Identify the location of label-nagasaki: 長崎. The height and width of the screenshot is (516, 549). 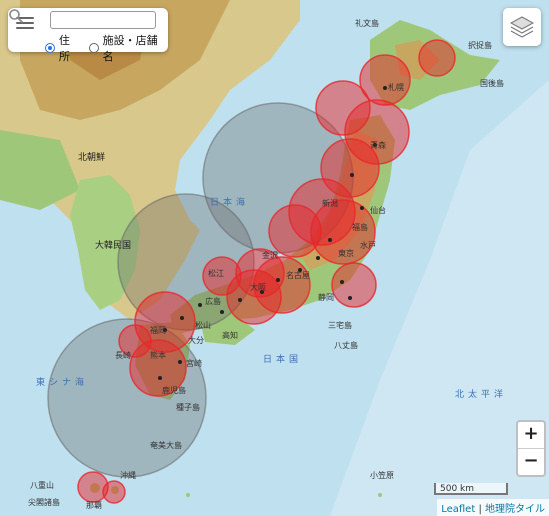
(123, 355).